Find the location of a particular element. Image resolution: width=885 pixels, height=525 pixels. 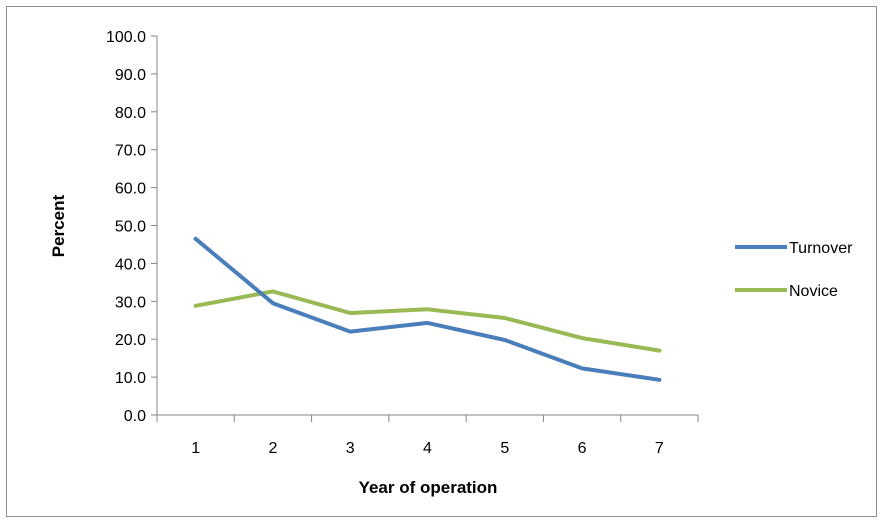

x-tick-label: 3 is located at coordinates (350, 448).